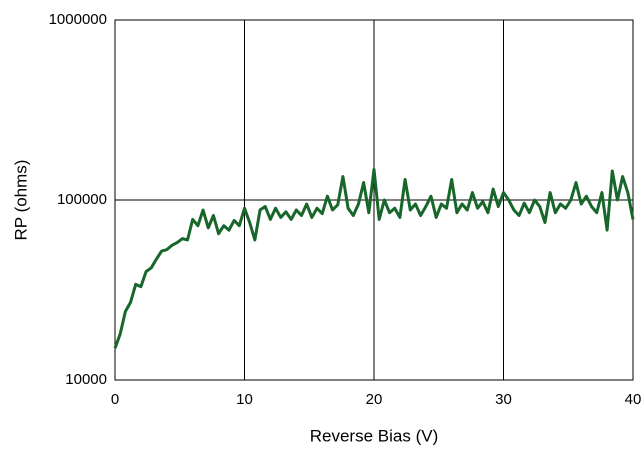 This screenshot has width=644, height=454. Describe the element at coordinates (82, 199) in the screenshot. I see `y-tick-label: 100000` at that location.